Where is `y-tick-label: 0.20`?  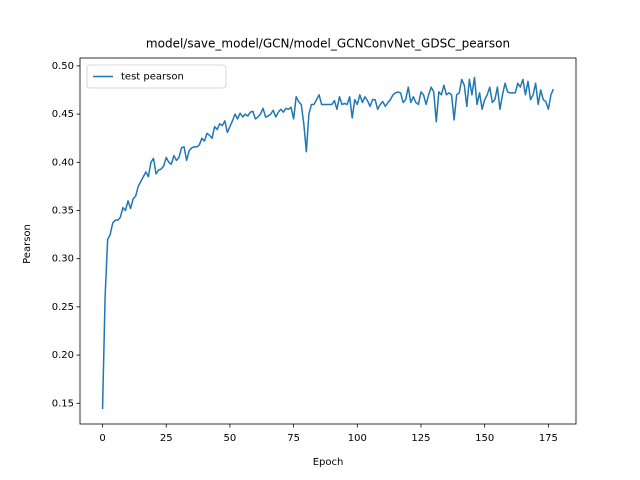 y-tick-label: 0.20 is located at coordinates (63, 355).